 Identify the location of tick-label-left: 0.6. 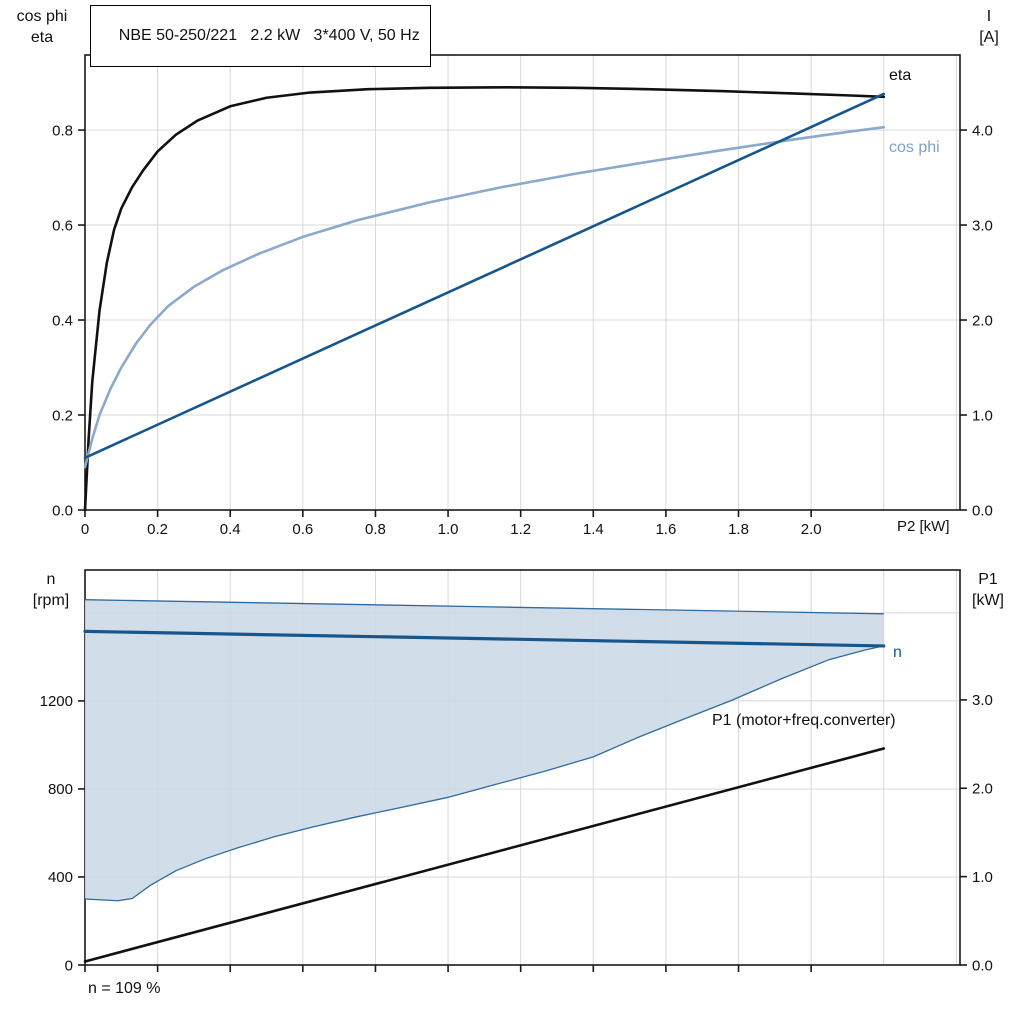
(62, 225).